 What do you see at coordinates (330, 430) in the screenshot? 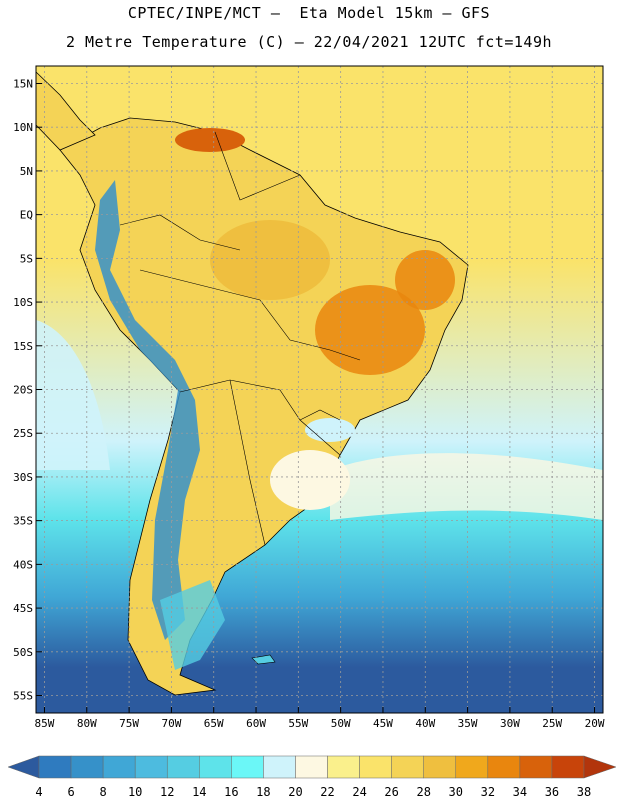
I see `uruguay-cool-area` at bounding box center [330, 430].